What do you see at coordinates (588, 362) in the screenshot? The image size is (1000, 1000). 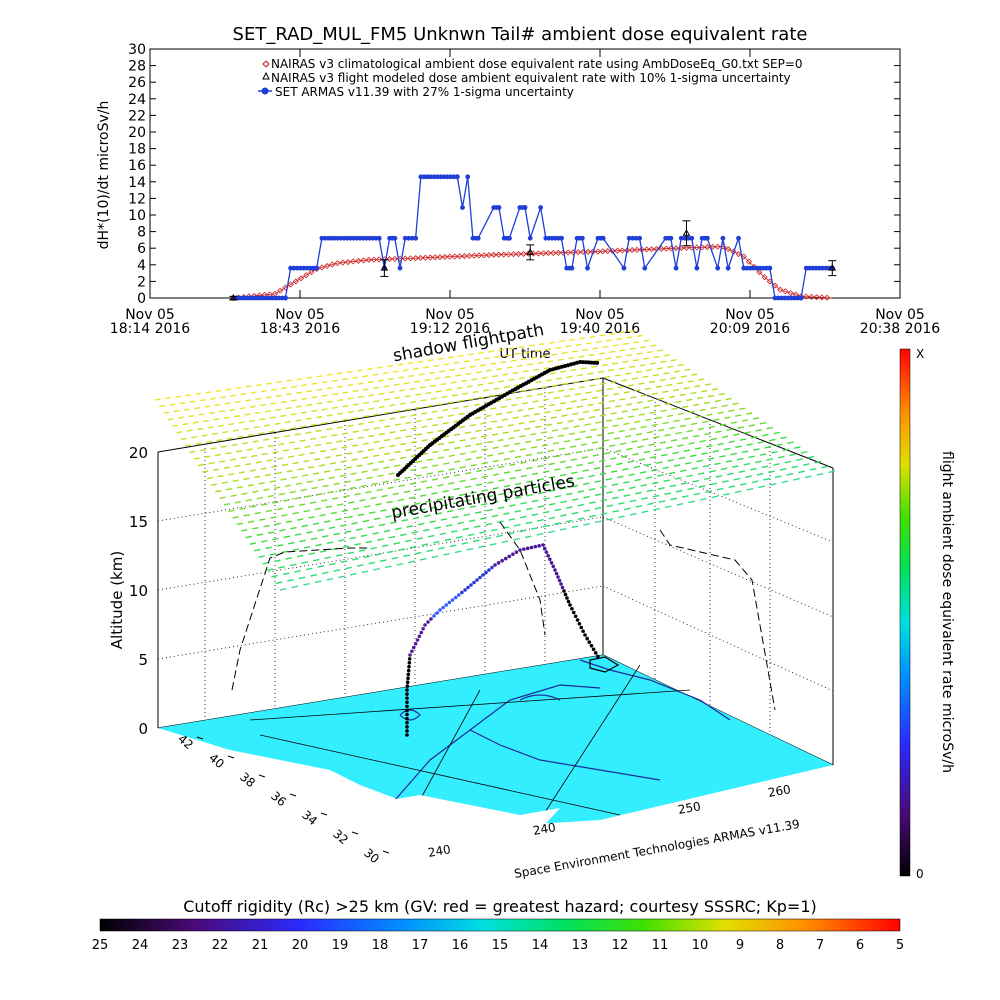 I see `shadow-path-point` at bounding box center [588, 362].